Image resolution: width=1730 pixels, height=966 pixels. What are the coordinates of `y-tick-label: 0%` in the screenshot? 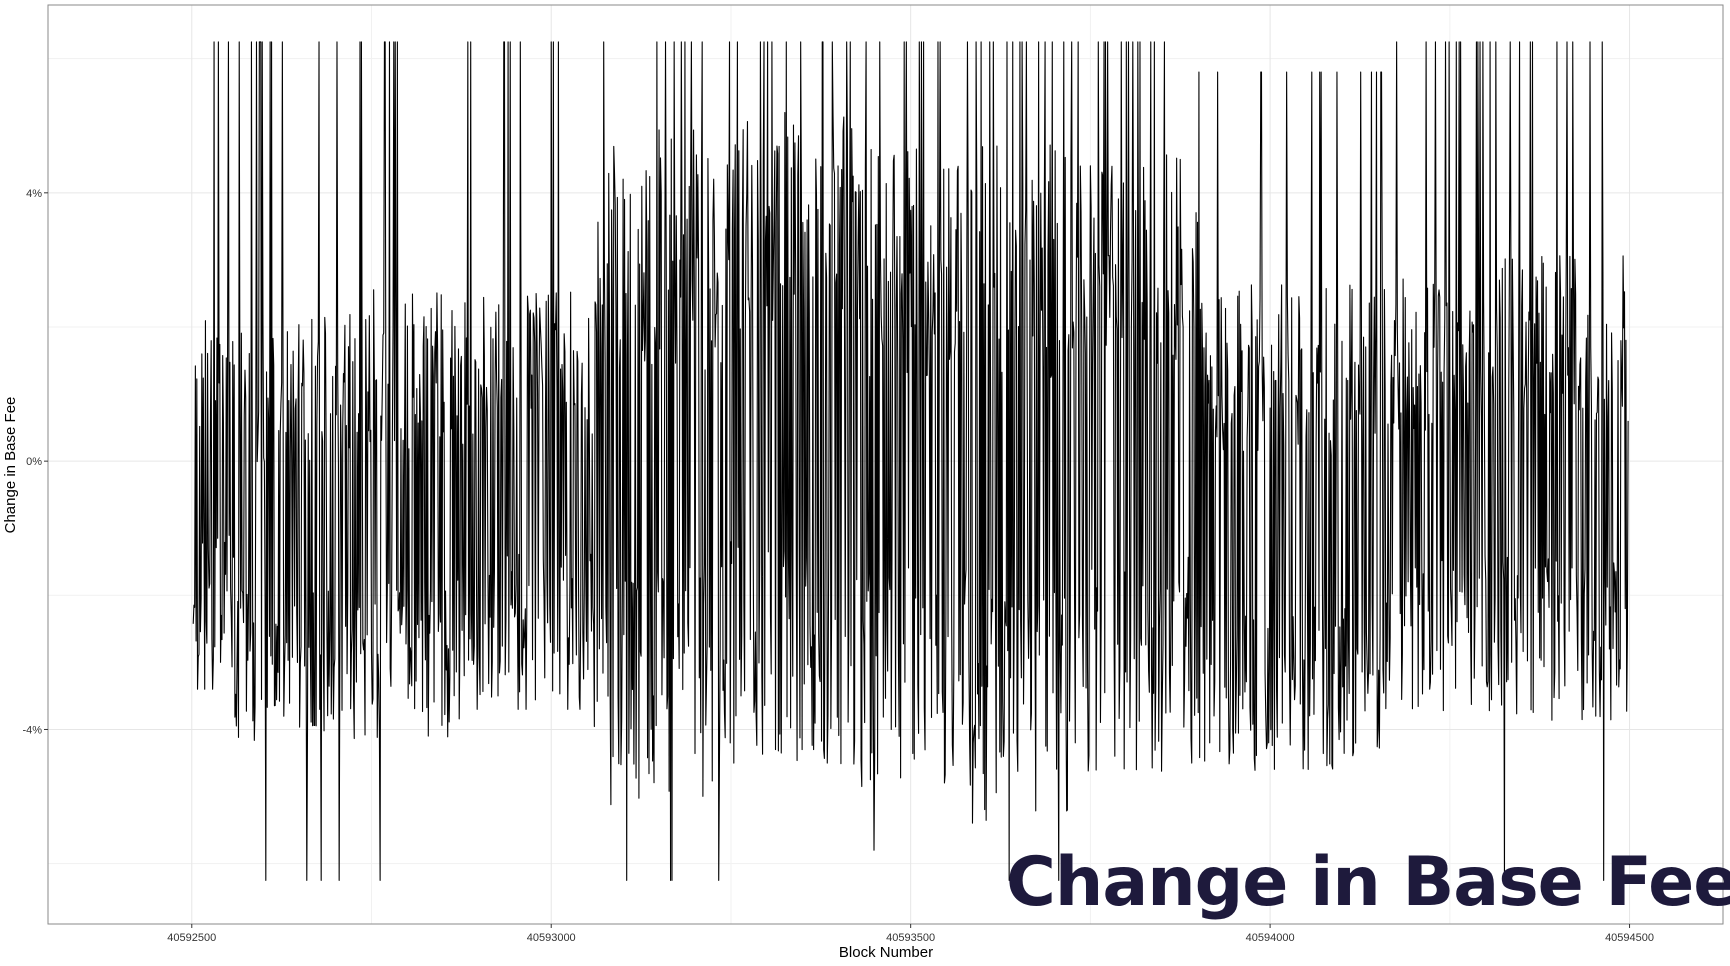 It's located at (34, 462).